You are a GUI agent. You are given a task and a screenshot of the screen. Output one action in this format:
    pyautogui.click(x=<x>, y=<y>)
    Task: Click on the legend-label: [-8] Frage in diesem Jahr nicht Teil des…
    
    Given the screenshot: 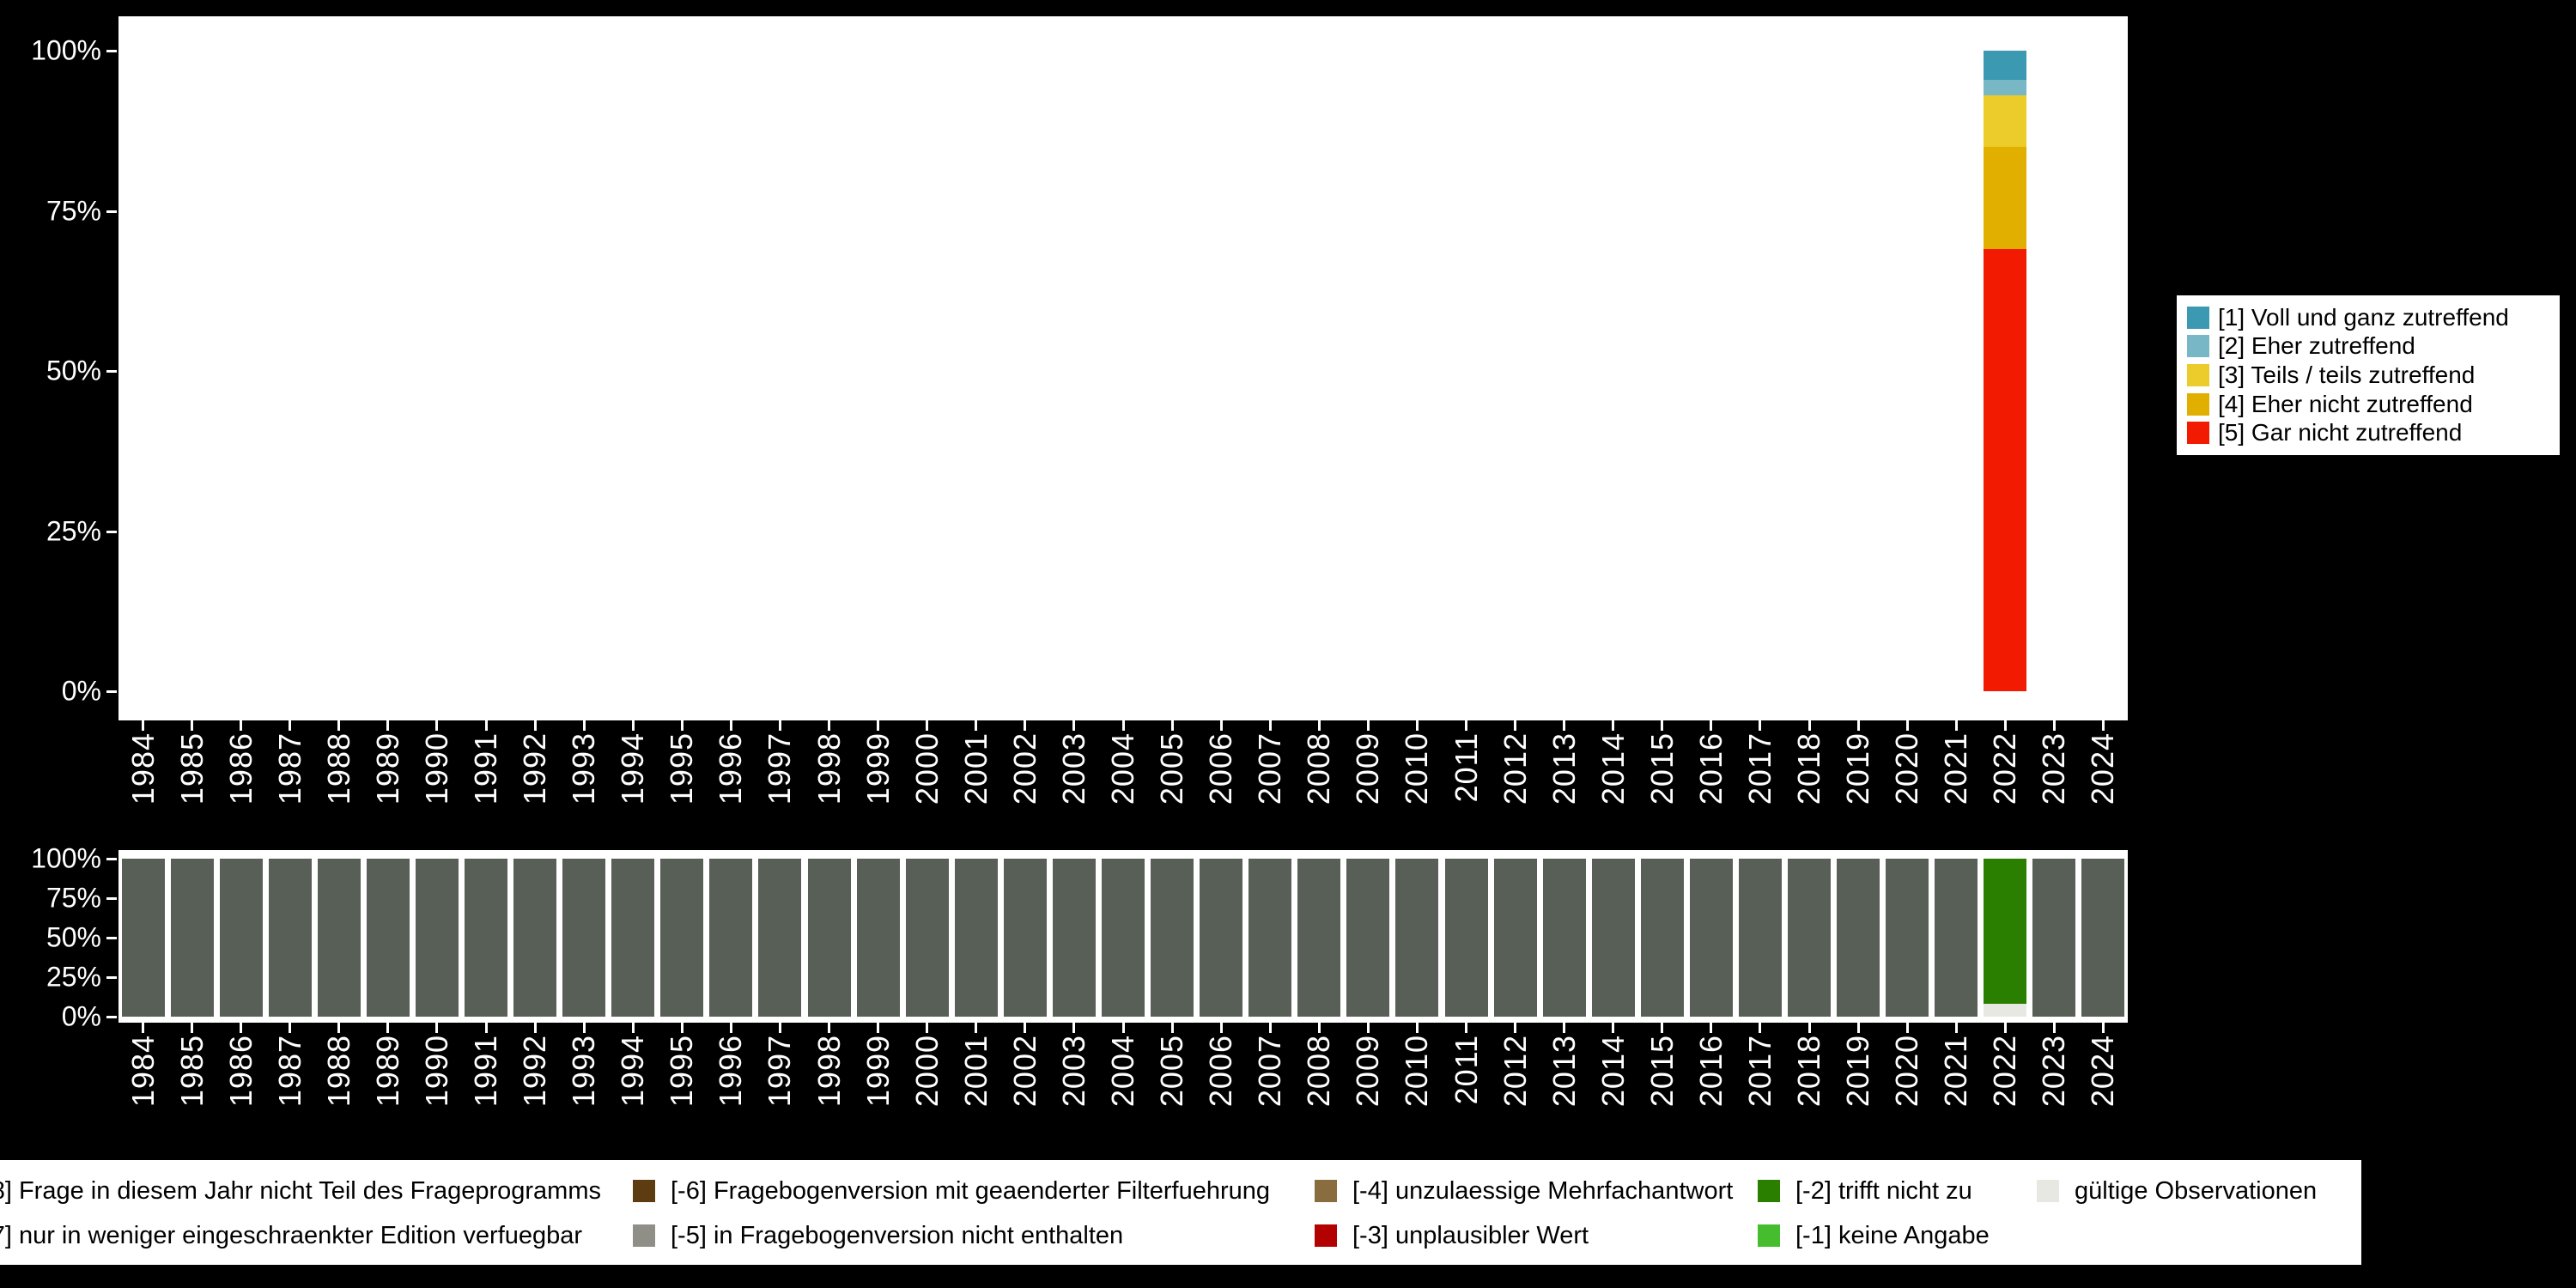 What is the action you would take?
    pyautogui.click(x=301, y=1191)
    